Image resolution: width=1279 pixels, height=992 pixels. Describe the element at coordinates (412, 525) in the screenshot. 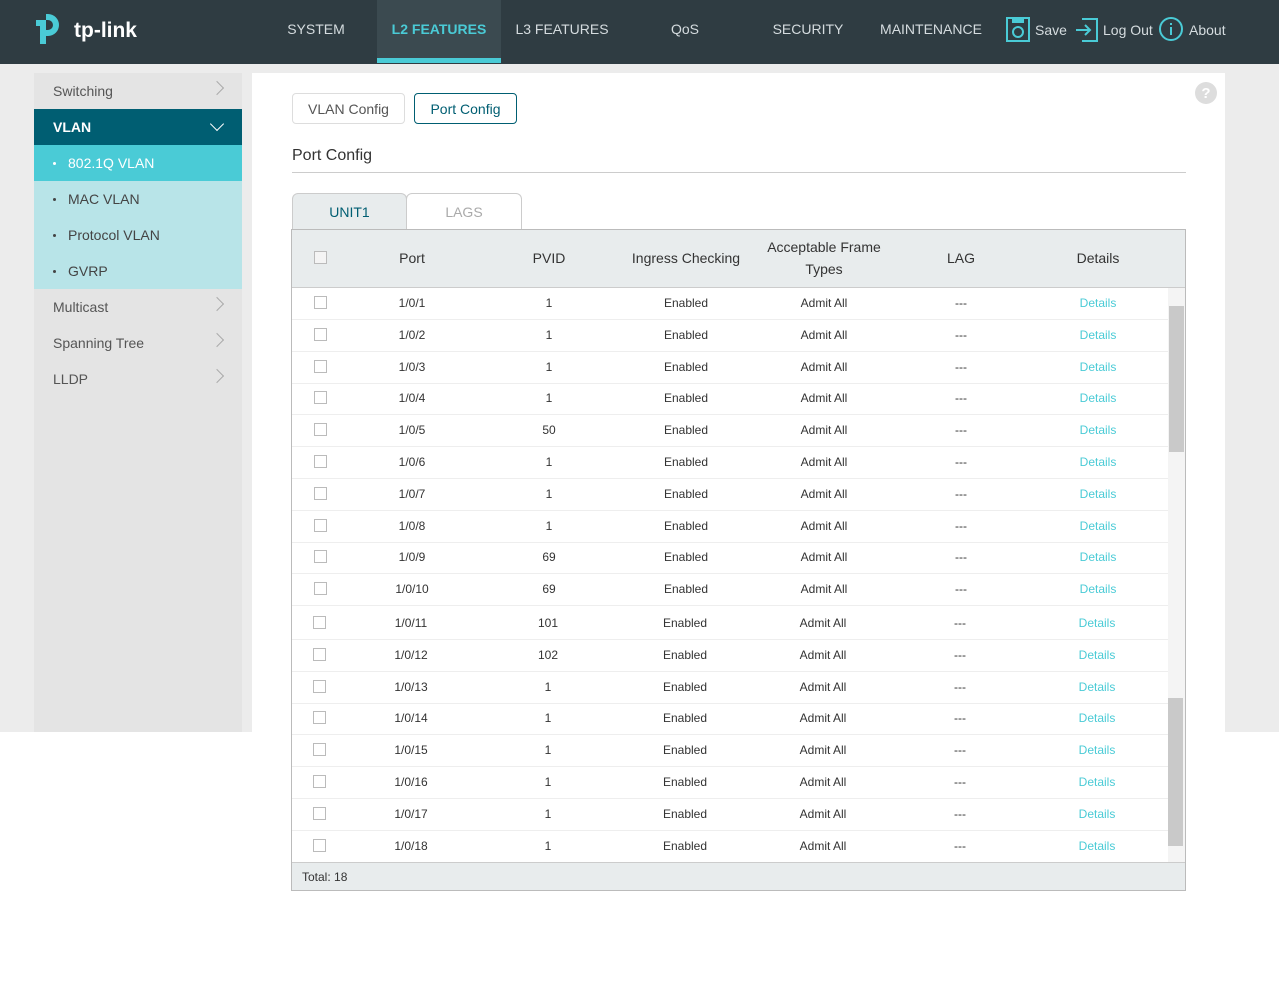

I see `cell: 1/0/8` at that location.